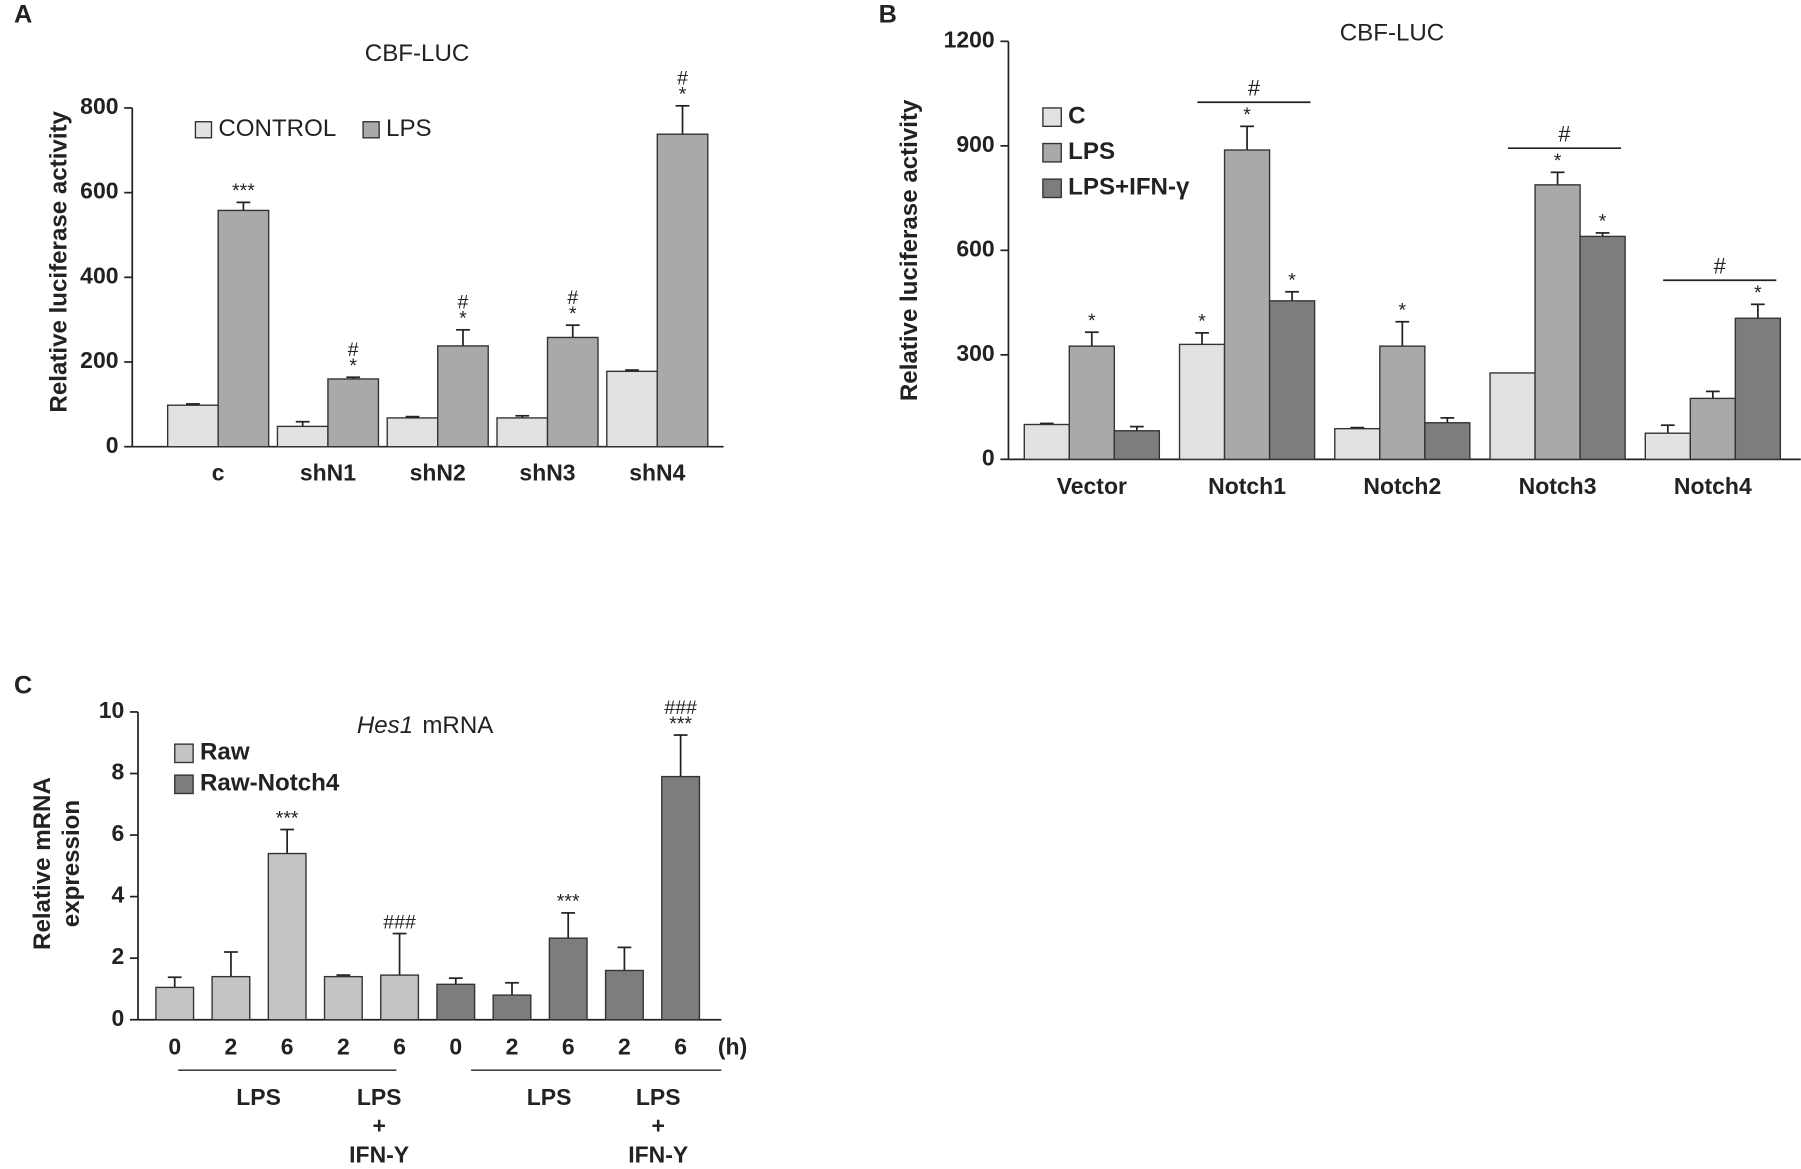 The width and height of the screenshot is (1801, 1169). I want to click on x-tick-label: Notch1, so click(1247, 486).